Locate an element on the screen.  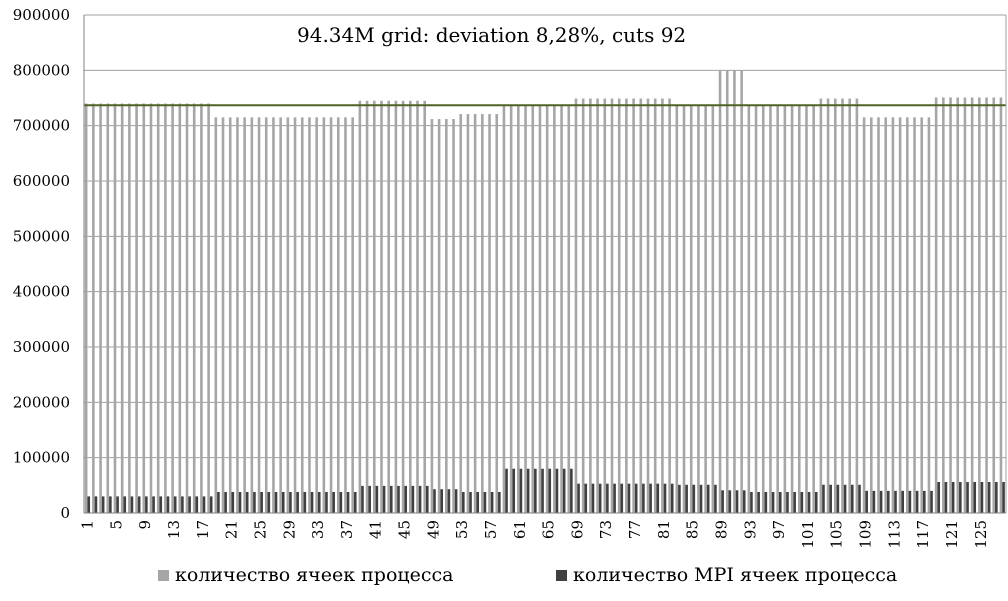
x-tick-label: 41 is located at coordinates (376, 529).